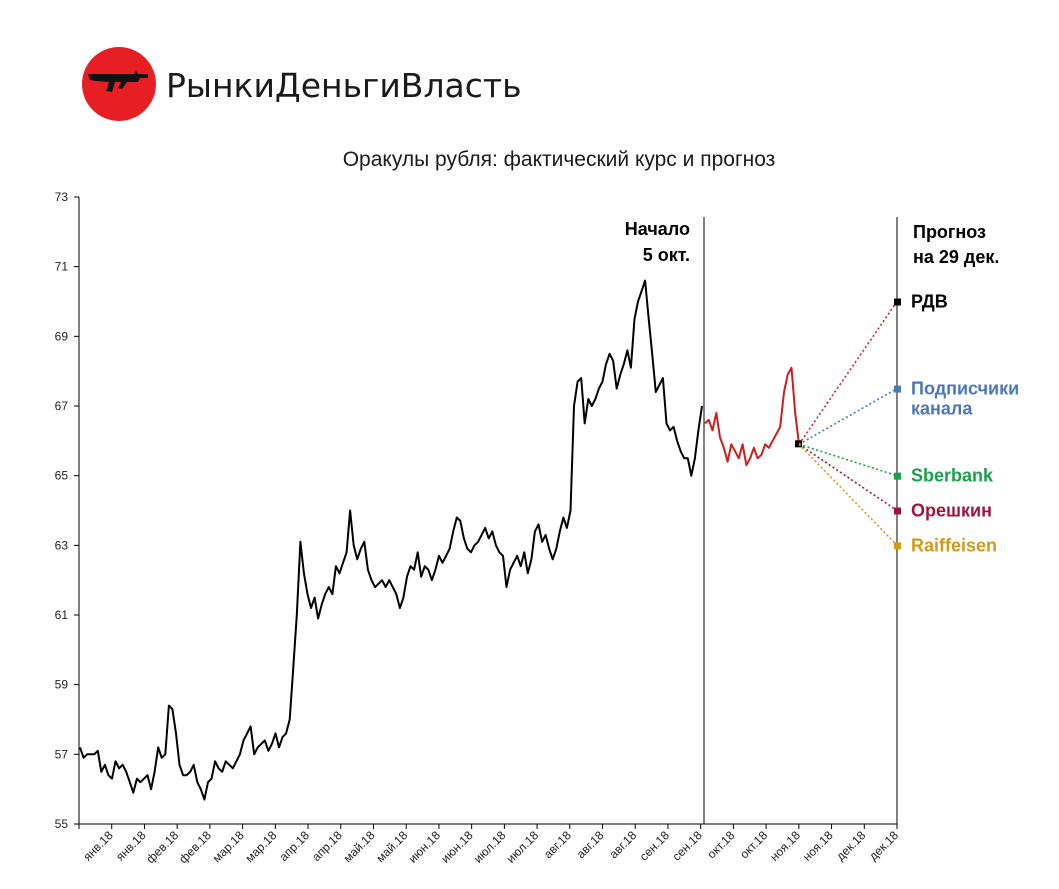  What do you see at coordinates (942, 409) in the screenshot?
I see `forecast-label: канала` at bounding box center [942, 409].